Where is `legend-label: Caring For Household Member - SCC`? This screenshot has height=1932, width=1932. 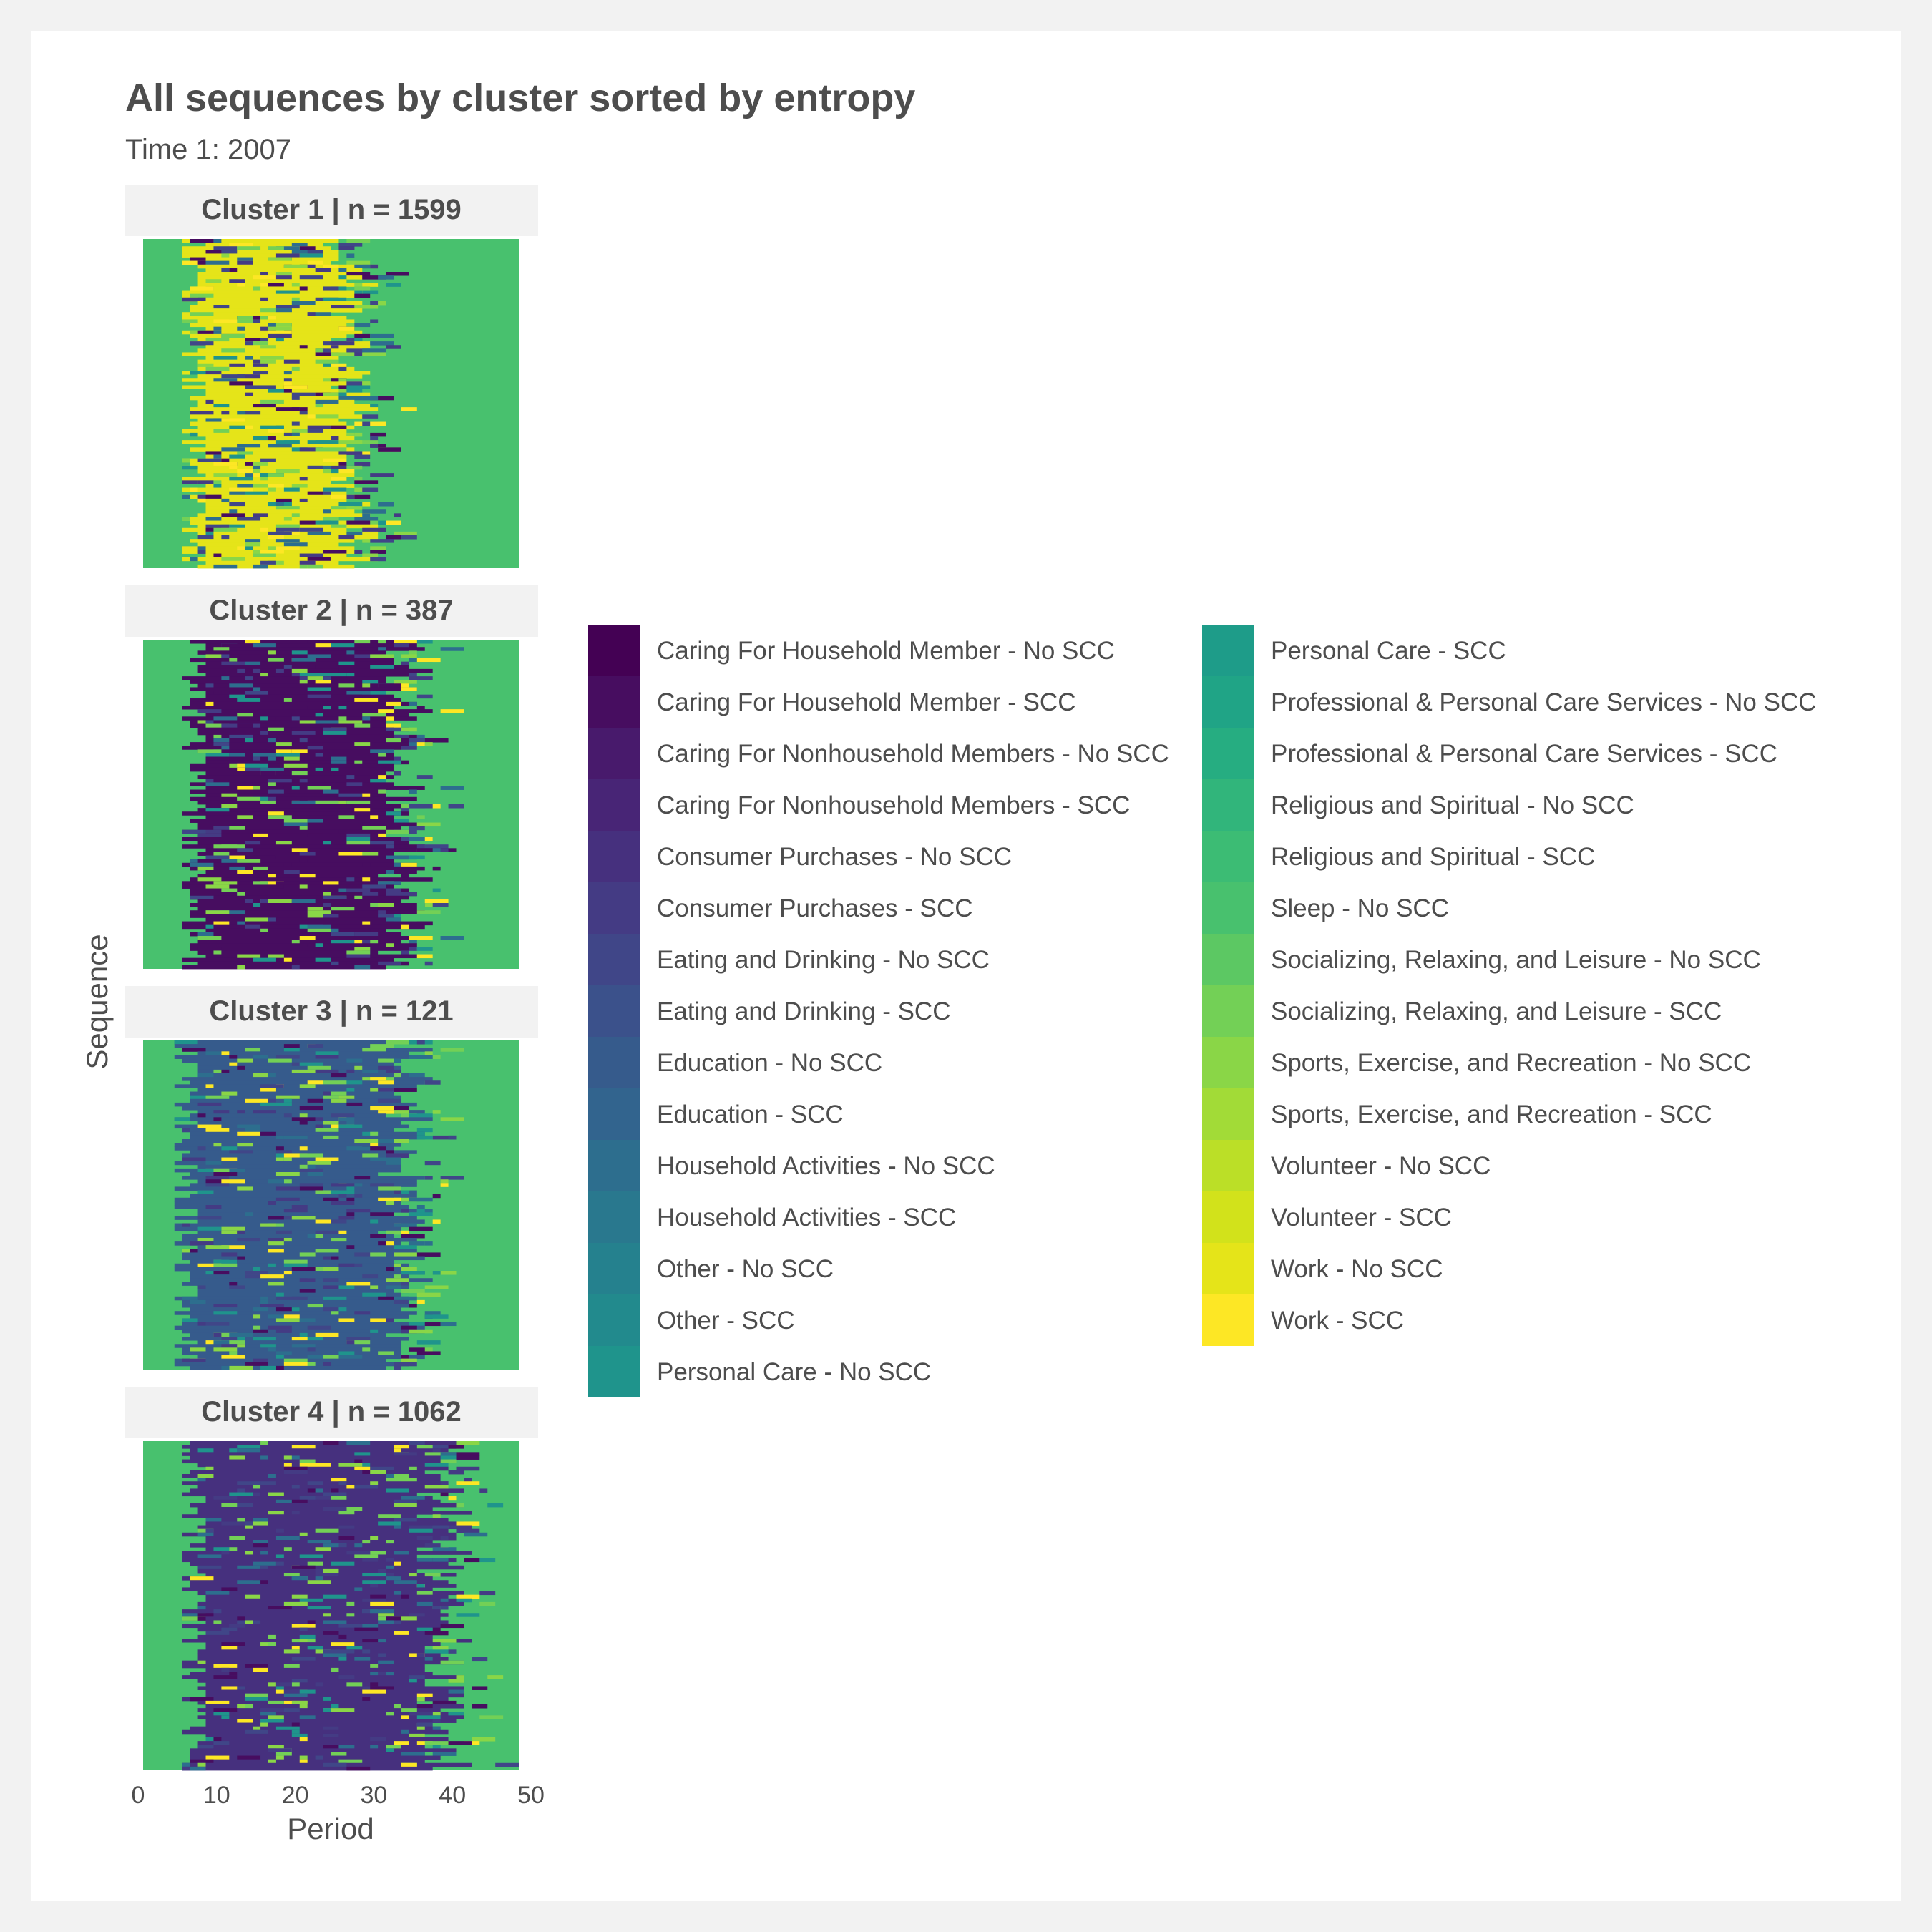 legend-label: Caring For Household Member - SCC is located at coordinates (866, 702).